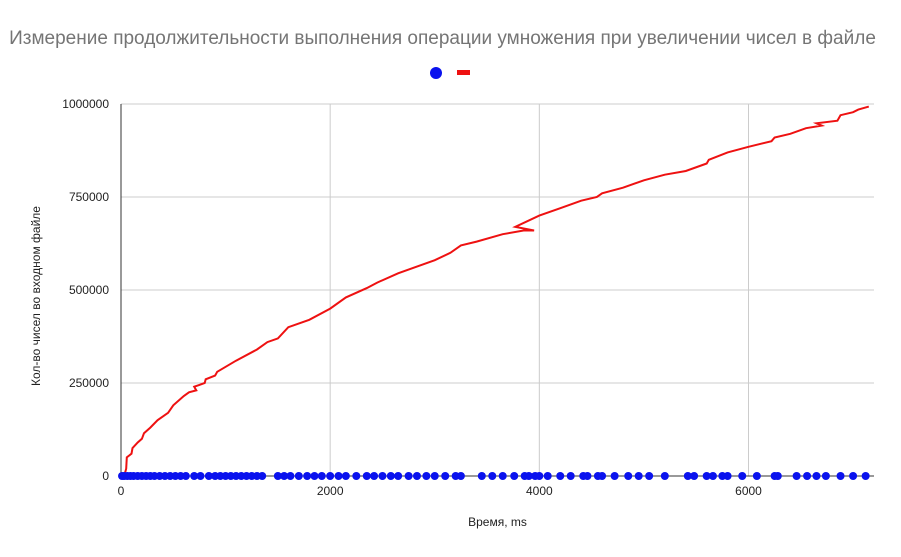 The height and width of the screenshot is (557, 901). Describe the element at coordinates (539, 491) in the screenshot. I see `x-tick-label: 4000` at that location.